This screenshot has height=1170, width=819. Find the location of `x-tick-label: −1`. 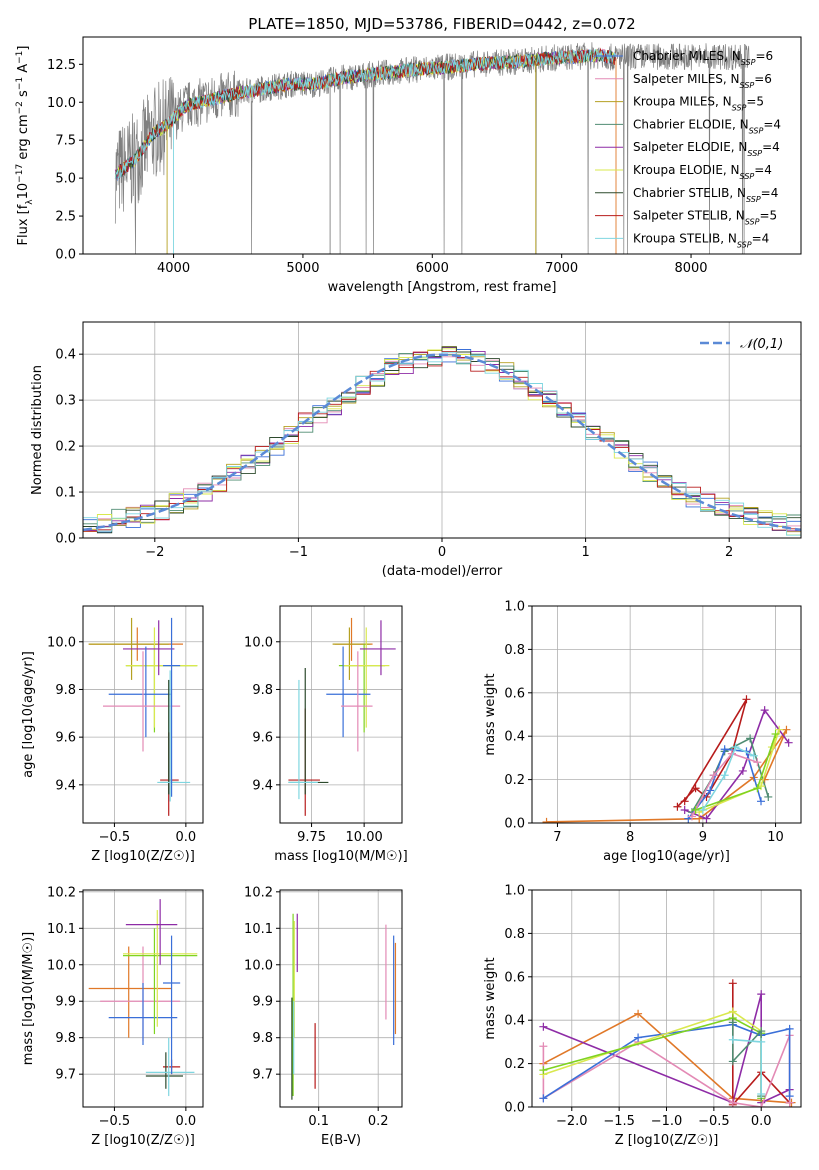

x-tick-label: −1 is located at coordinates (298, 552).